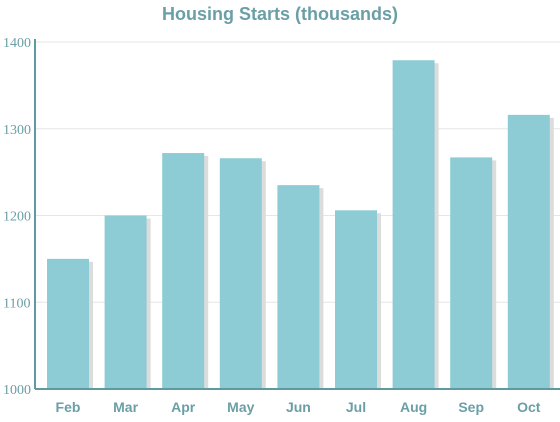  Describe the element at coordinates (125, 407) in the screenshot. I see `x-tick-label: Mar` at that location.